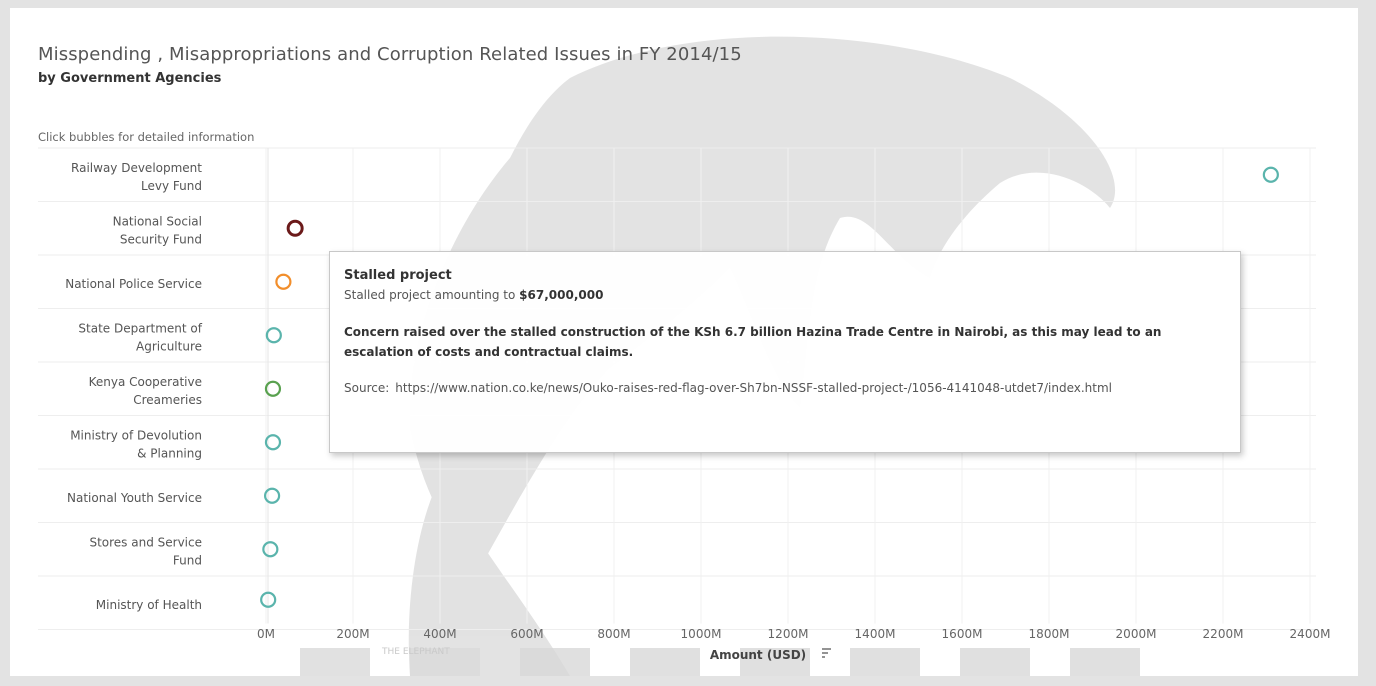 Image resolution: width=1376 pixels, height=686 pixels. Describe the element at coordinates (785, 295) in the screenshot. I see `tooltip-amount-line: Stalled project amounting to $67,000,000` at that location.